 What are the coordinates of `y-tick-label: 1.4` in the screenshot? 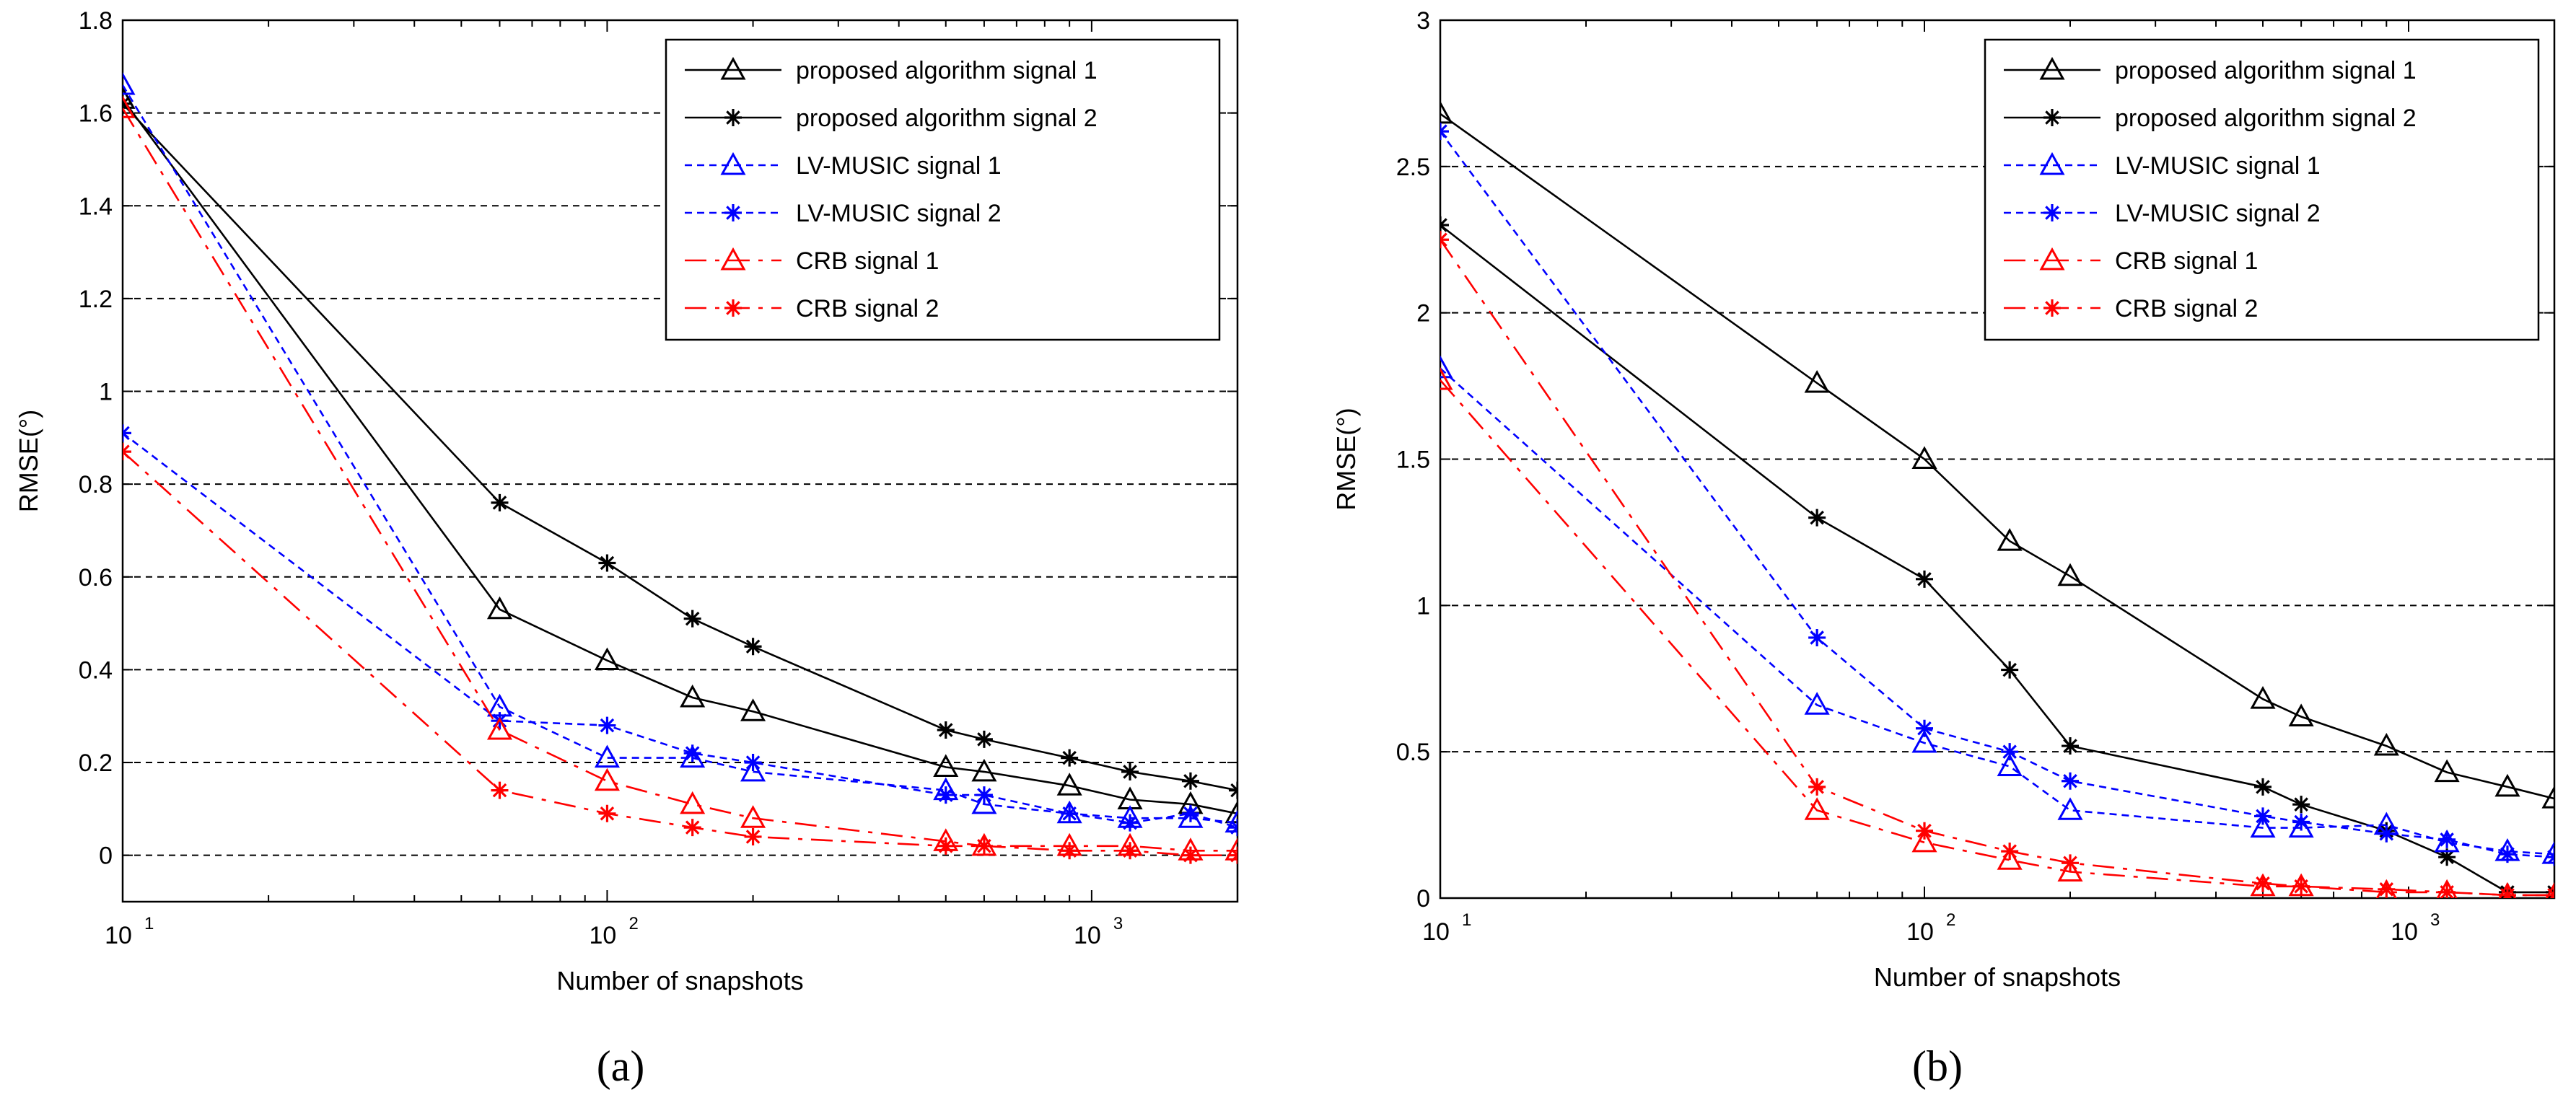 It's located at (96, 206).